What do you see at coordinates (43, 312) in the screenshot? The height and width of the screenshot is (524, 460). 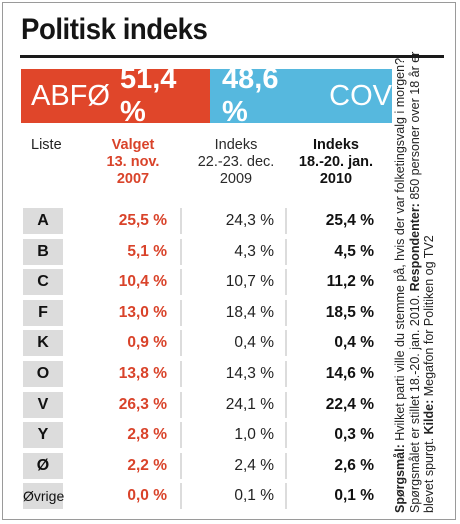 I see `party-label: F` at bounding box center [43, 312].